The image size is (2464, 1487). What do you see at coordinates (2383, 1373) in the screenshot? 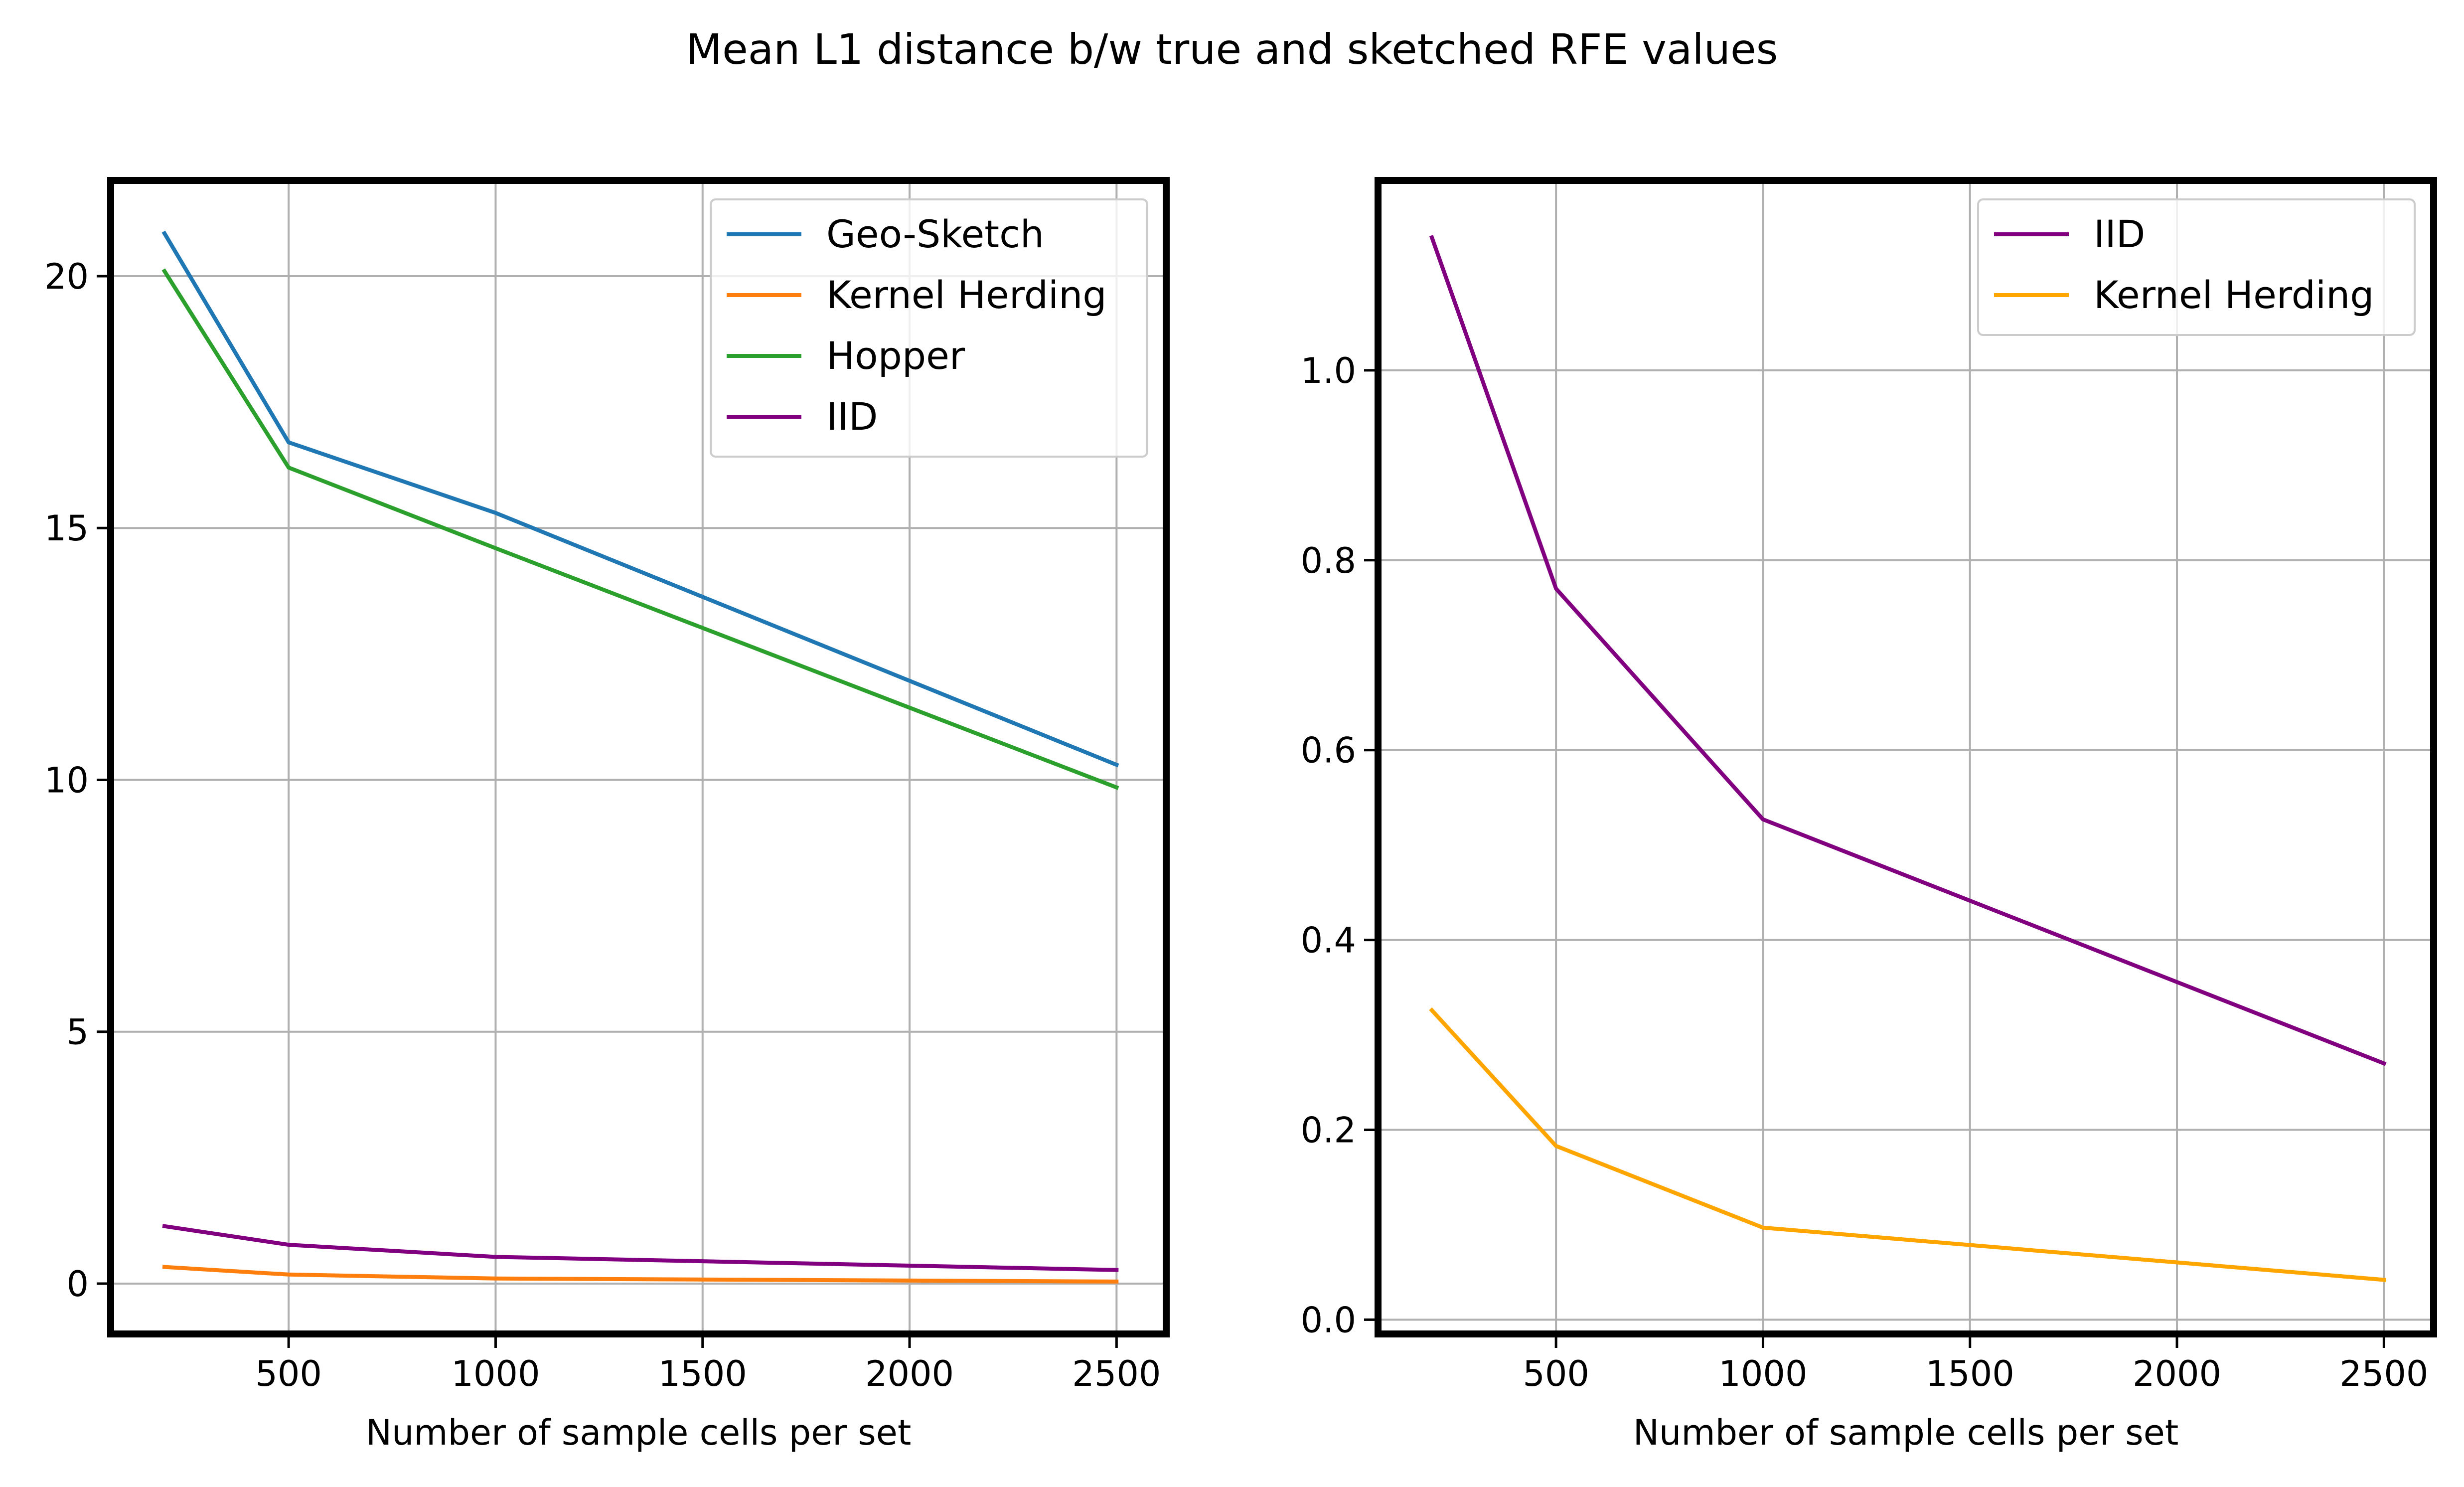
I see `plot2-x-tick-label: 2500` at bounding box center [2383, 1373].